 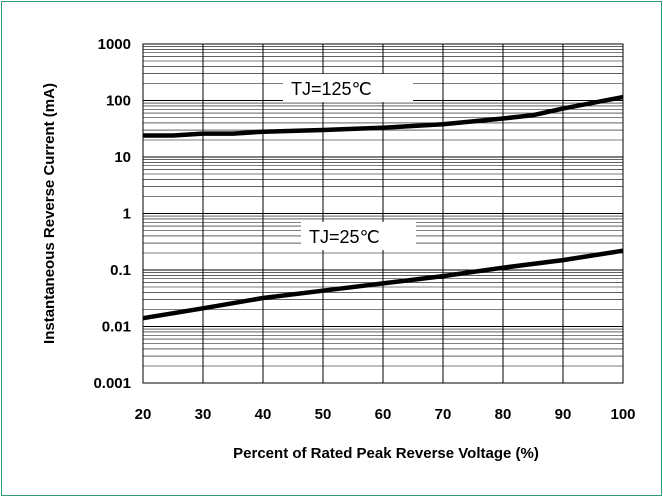 What do you see at coordinates (263, 414) in the screenshot?
I see `x-tick-label: 40` at bounding box center [263, 414].